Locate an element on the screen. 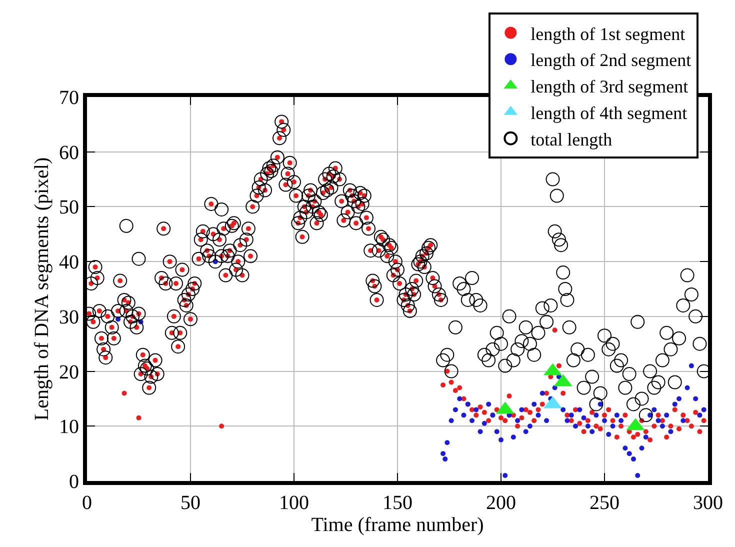 The height and width of the screenshot is (547, 735). y-axis-title: Length of DNA segments (pixel) is located at coordinates (42, 289).